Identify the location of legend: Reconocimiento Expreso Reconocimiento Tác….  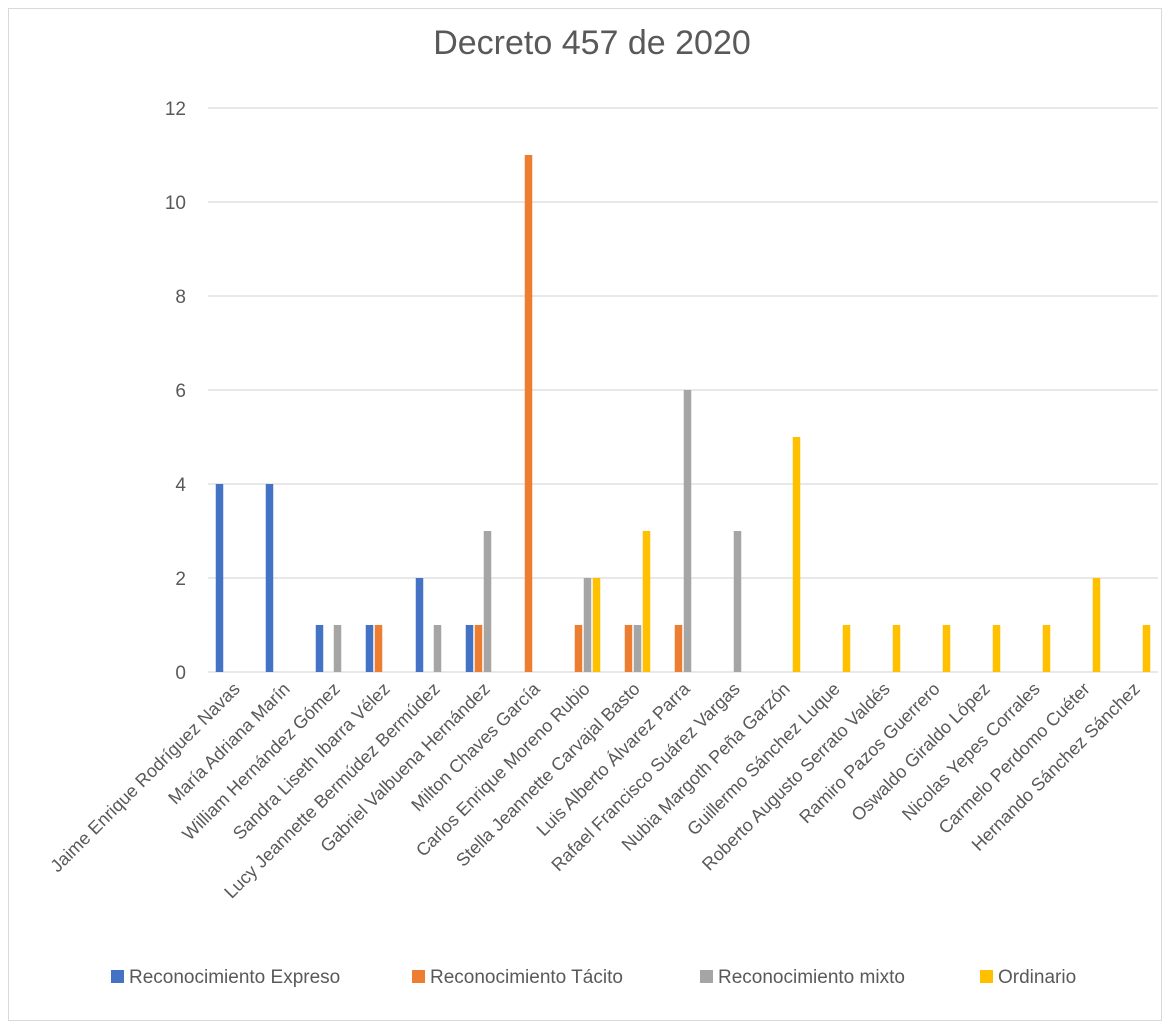
(593, 977).